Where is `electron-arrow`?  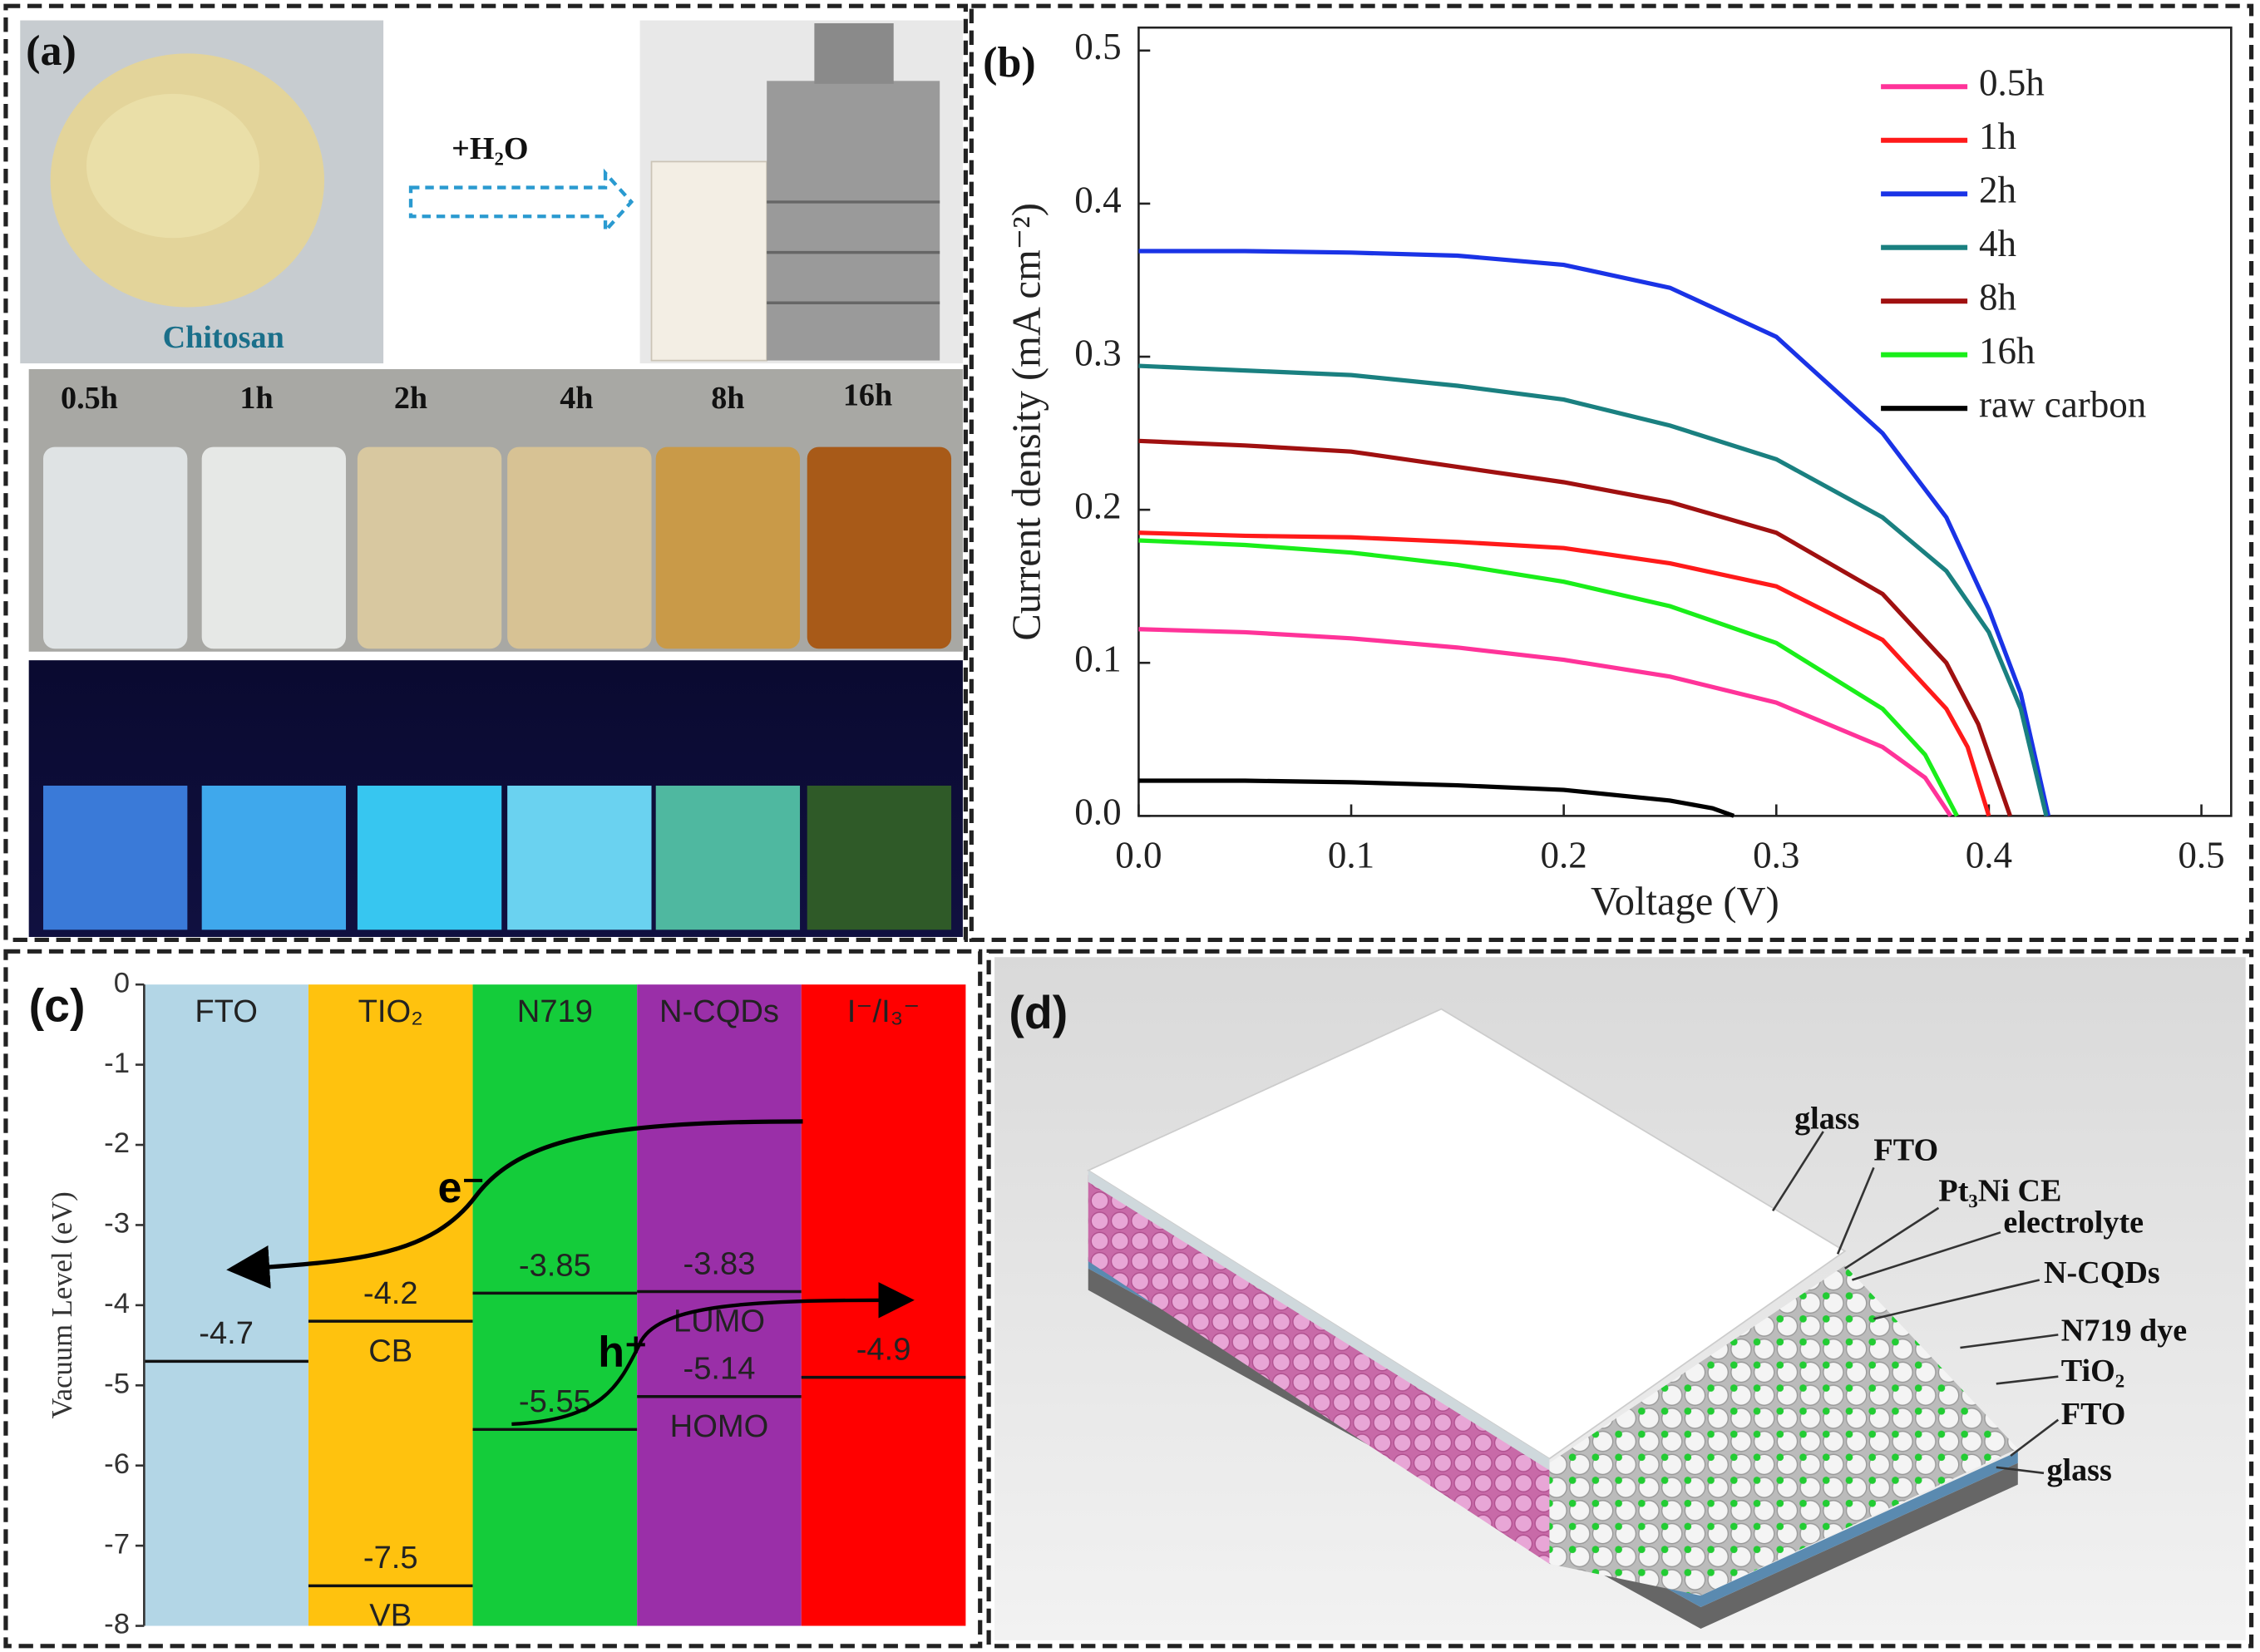 electron-arrow is located at coordinates (514, 1204).